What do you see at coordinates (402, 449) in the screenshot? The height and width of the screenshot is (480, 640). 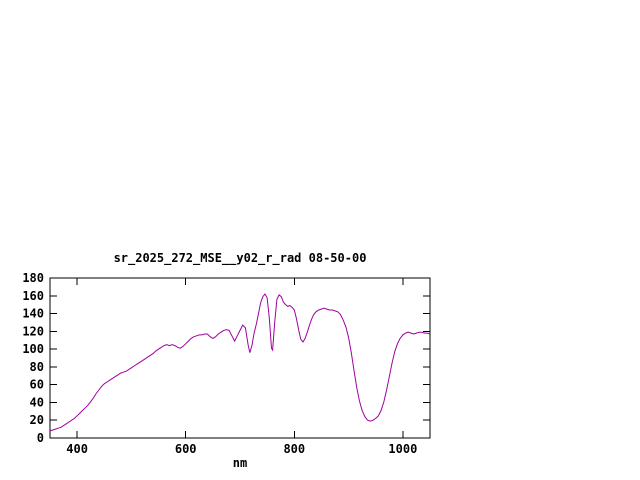 I see `x-tick-label: 1000` at bounding box center [402, 449].